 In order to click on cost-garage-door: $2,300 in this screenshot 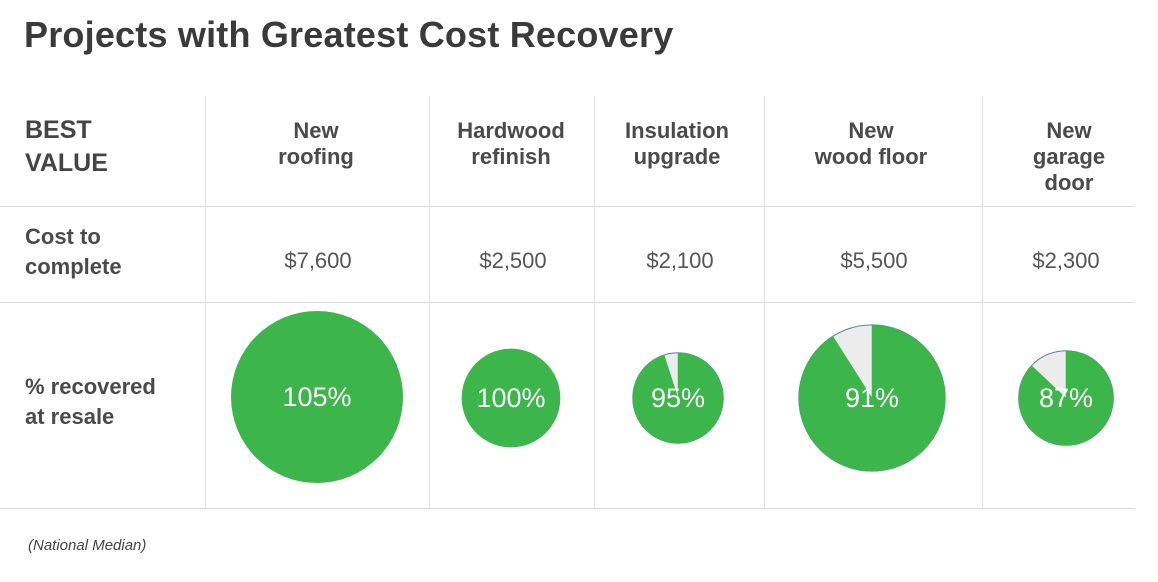, I will do `click(1066, 260)`.